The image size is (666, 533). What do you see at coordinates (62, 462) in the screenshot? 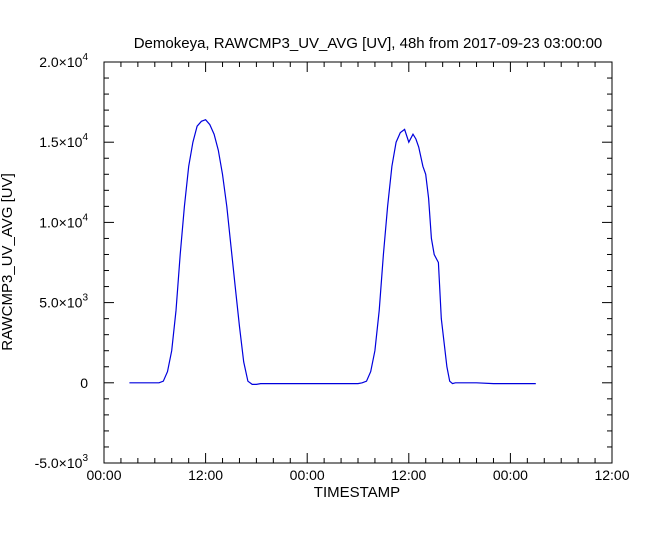
I see `y-tick-label: -5.0×10³` at bounding box center [62, 462].